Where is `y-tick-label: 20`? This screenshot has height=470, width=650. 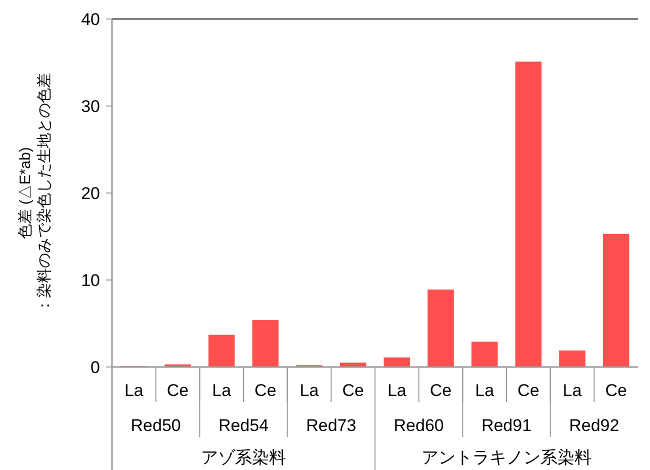 y-tick-label: 20 is located at coordinates (90, 193).